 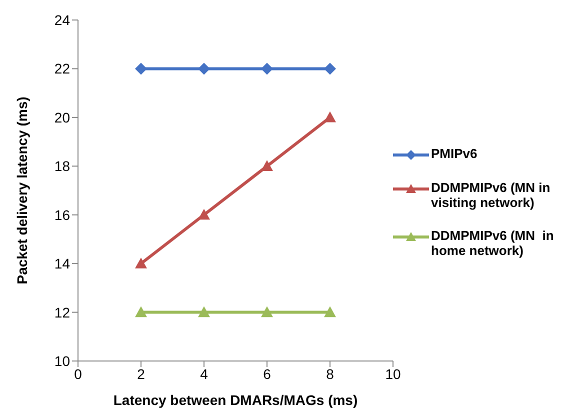 What do you see at coordinates (235, 400) in the screenshot?
I see `x-axis-title: Latency between DMARs/MAGs (ms)` at bounding box center [235, 400].